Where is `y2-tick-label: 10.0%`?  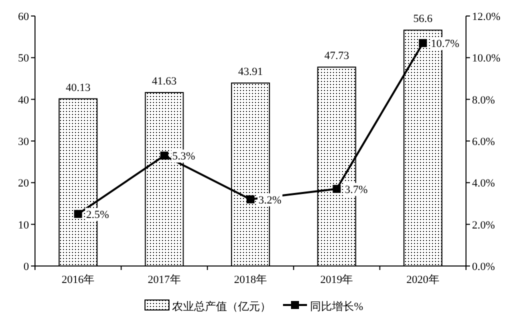 y2-tick-label: 10.0% is located at coordinates (486, 58).